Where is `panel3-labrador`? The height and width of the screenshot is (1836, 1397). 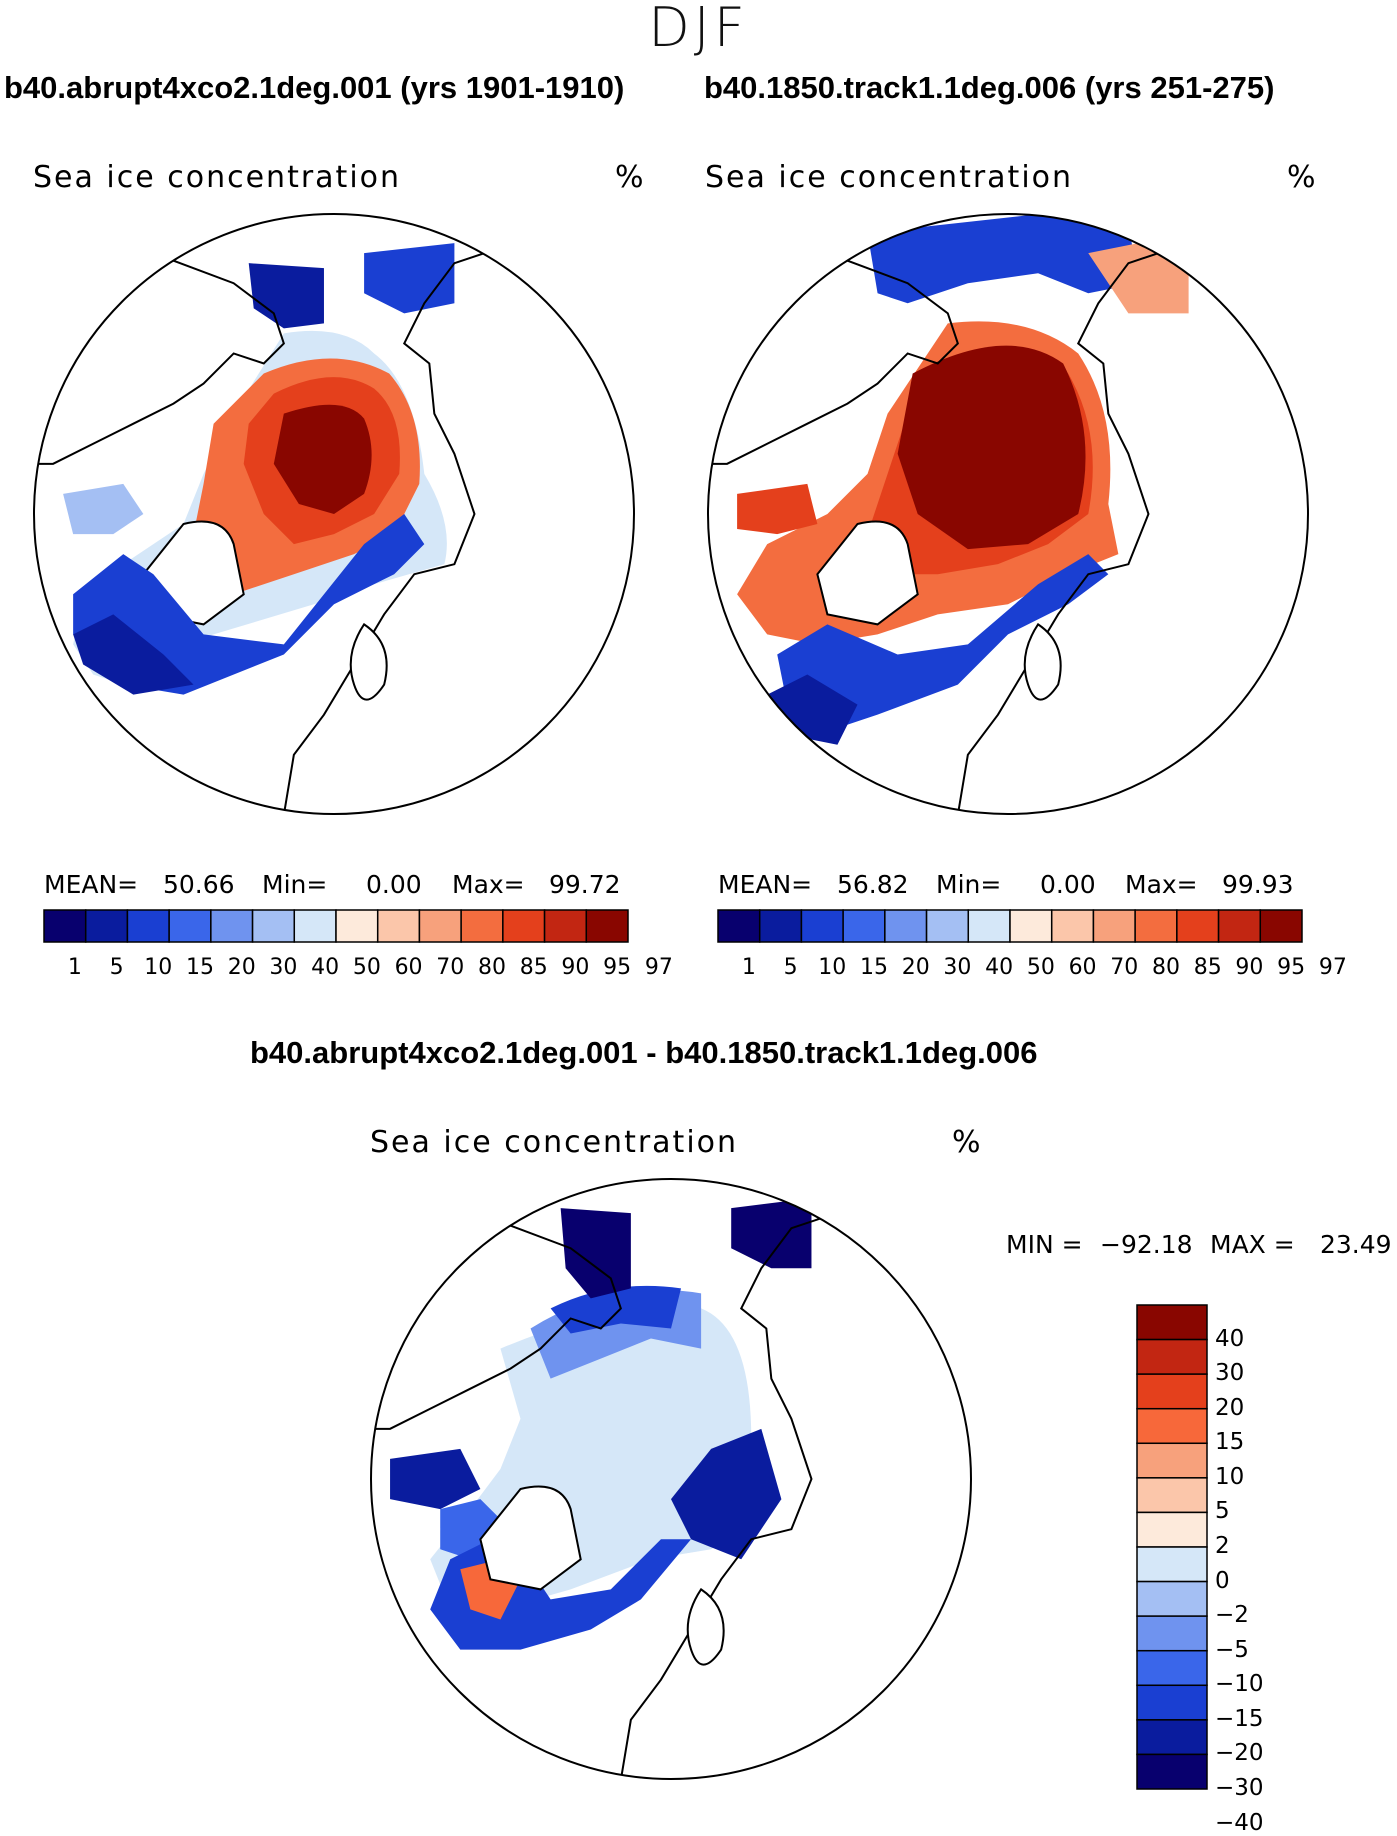 panel3-labrador is located at coordinates (475, 1529).